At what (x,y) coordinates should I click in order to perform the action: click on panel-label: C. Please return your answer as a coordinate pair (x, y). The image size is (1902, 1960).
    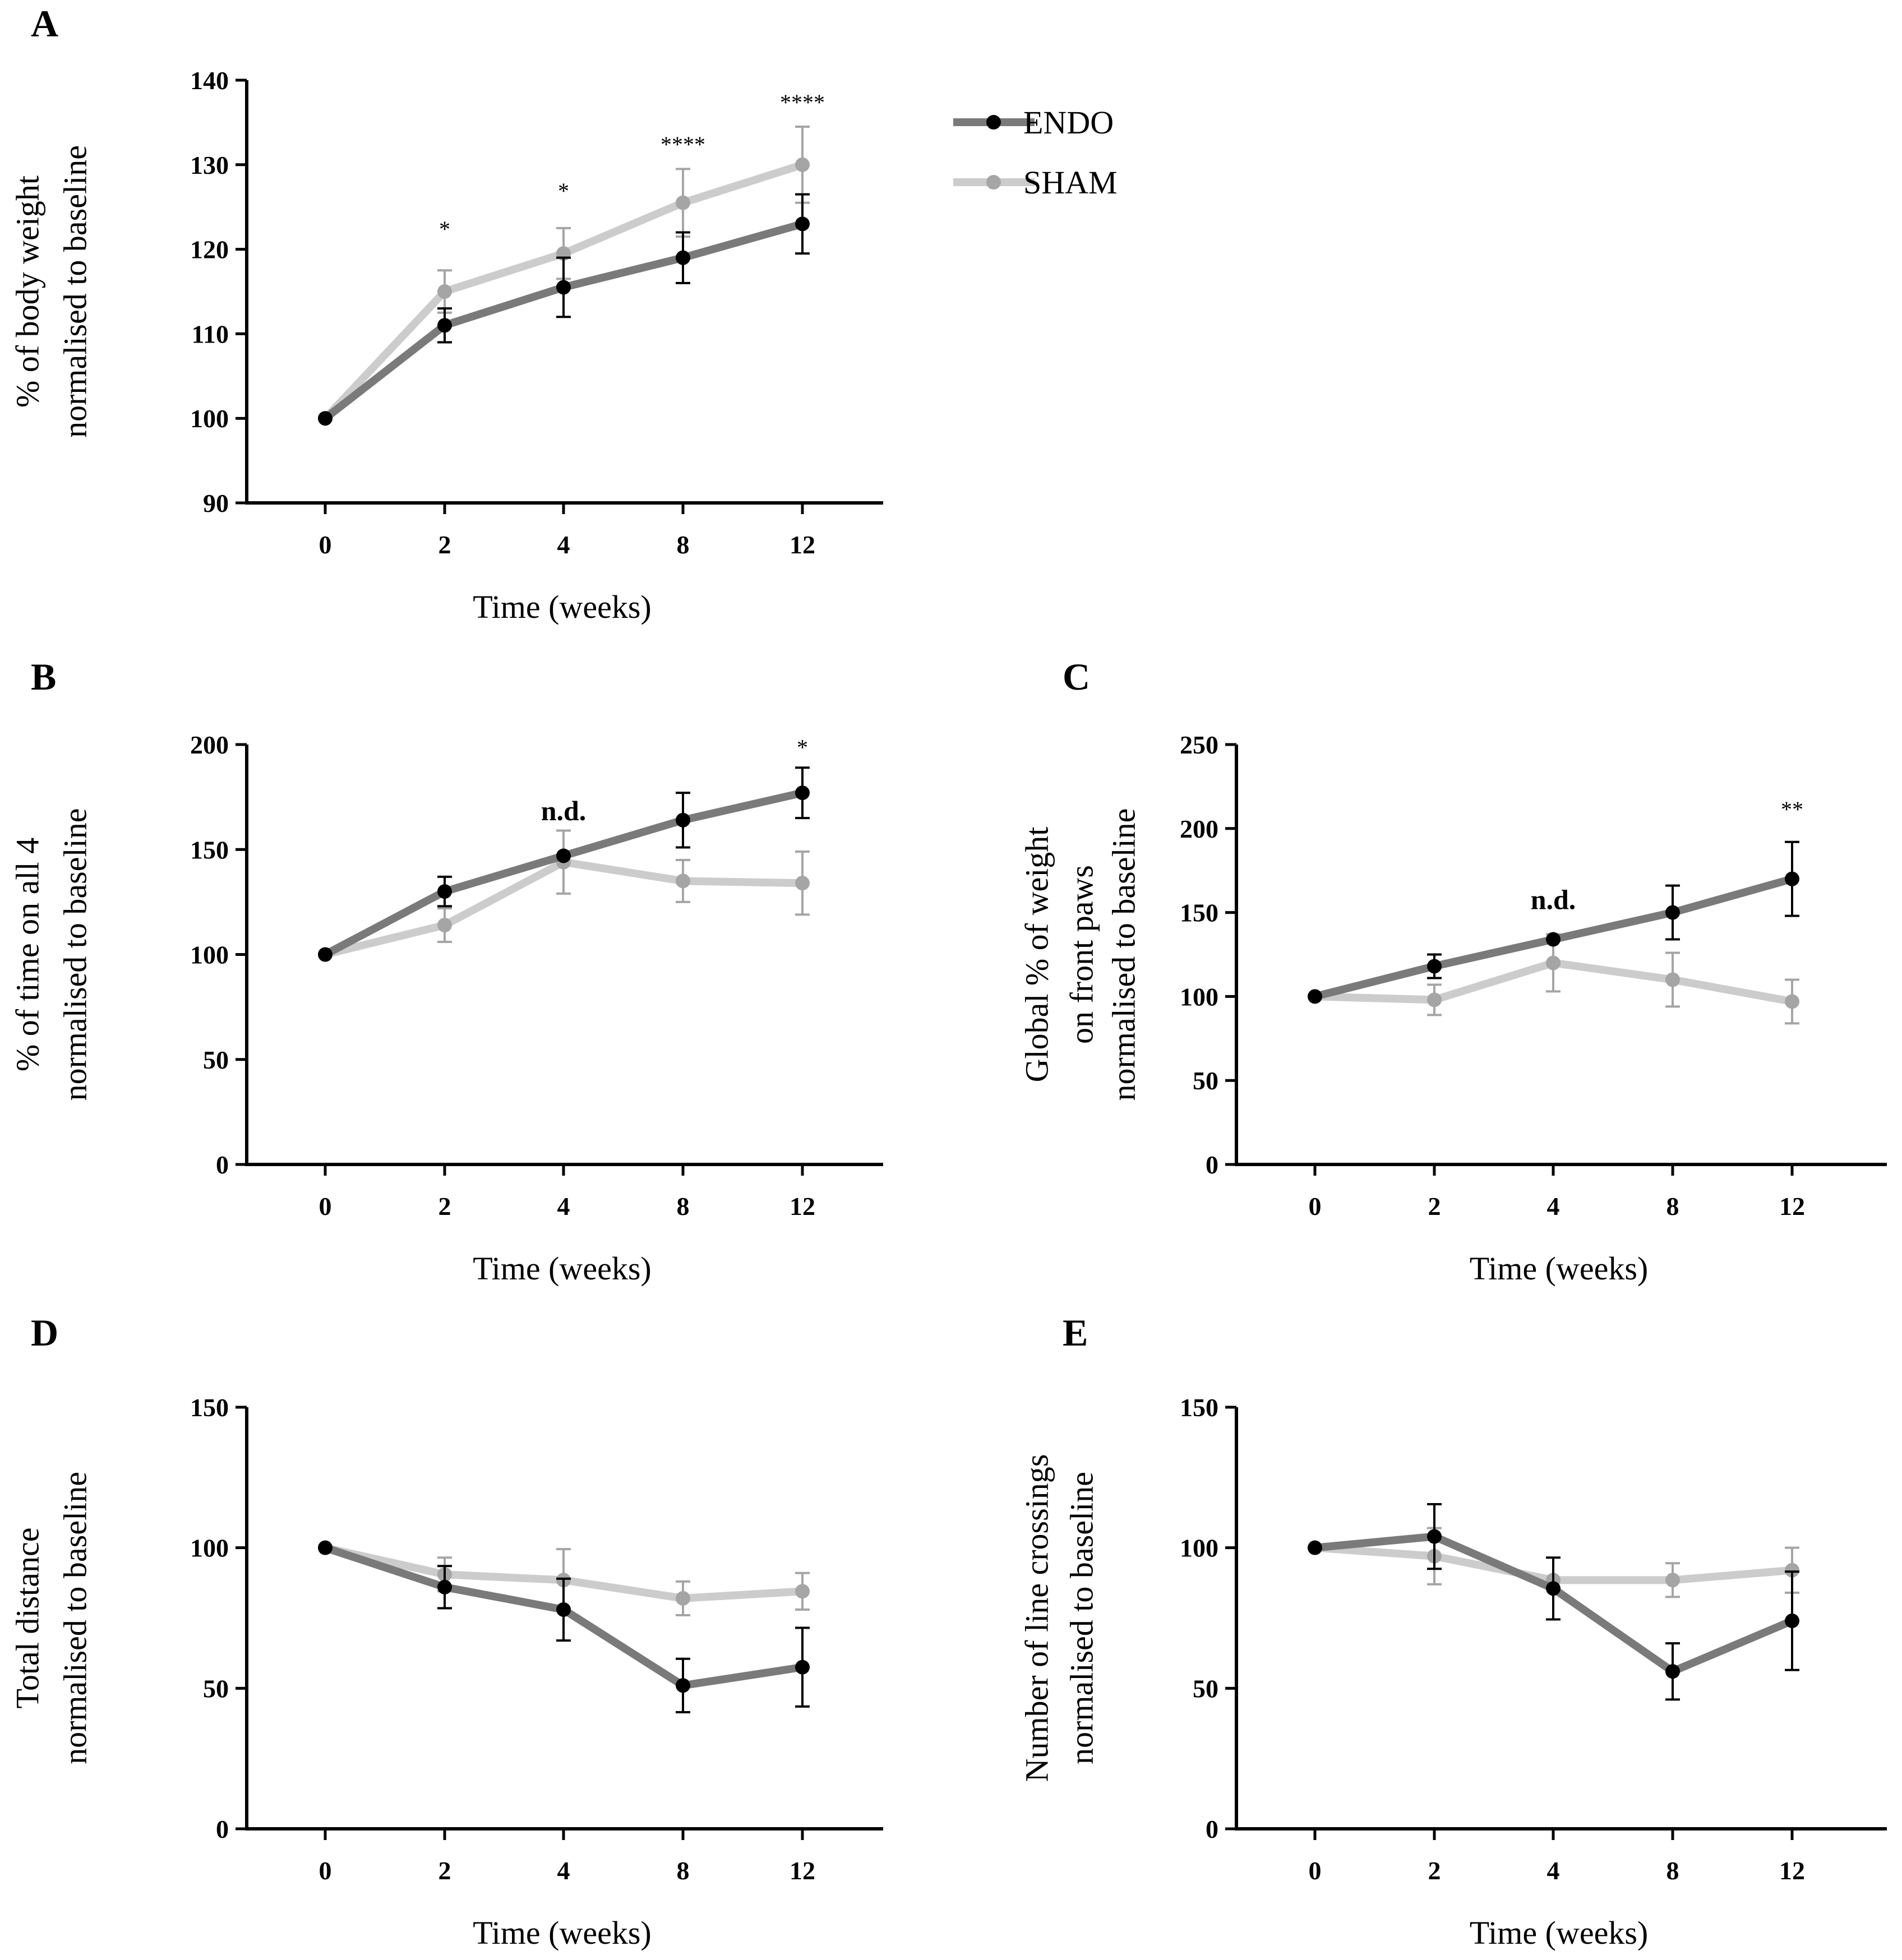
    Looking at the image, I should click on (1076, 676).